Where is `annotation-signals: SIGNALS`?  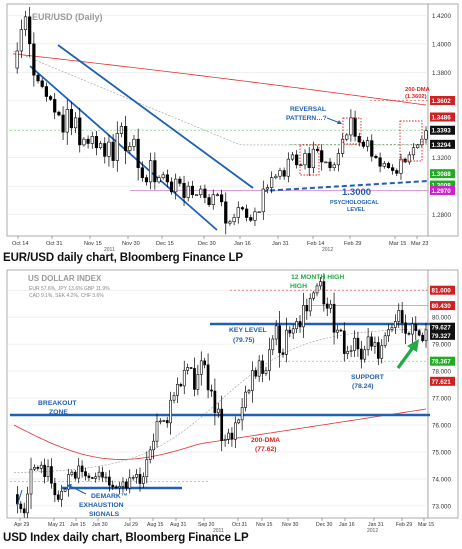
annotation-signals: SIGNALS is located at coordinates (104, 514).